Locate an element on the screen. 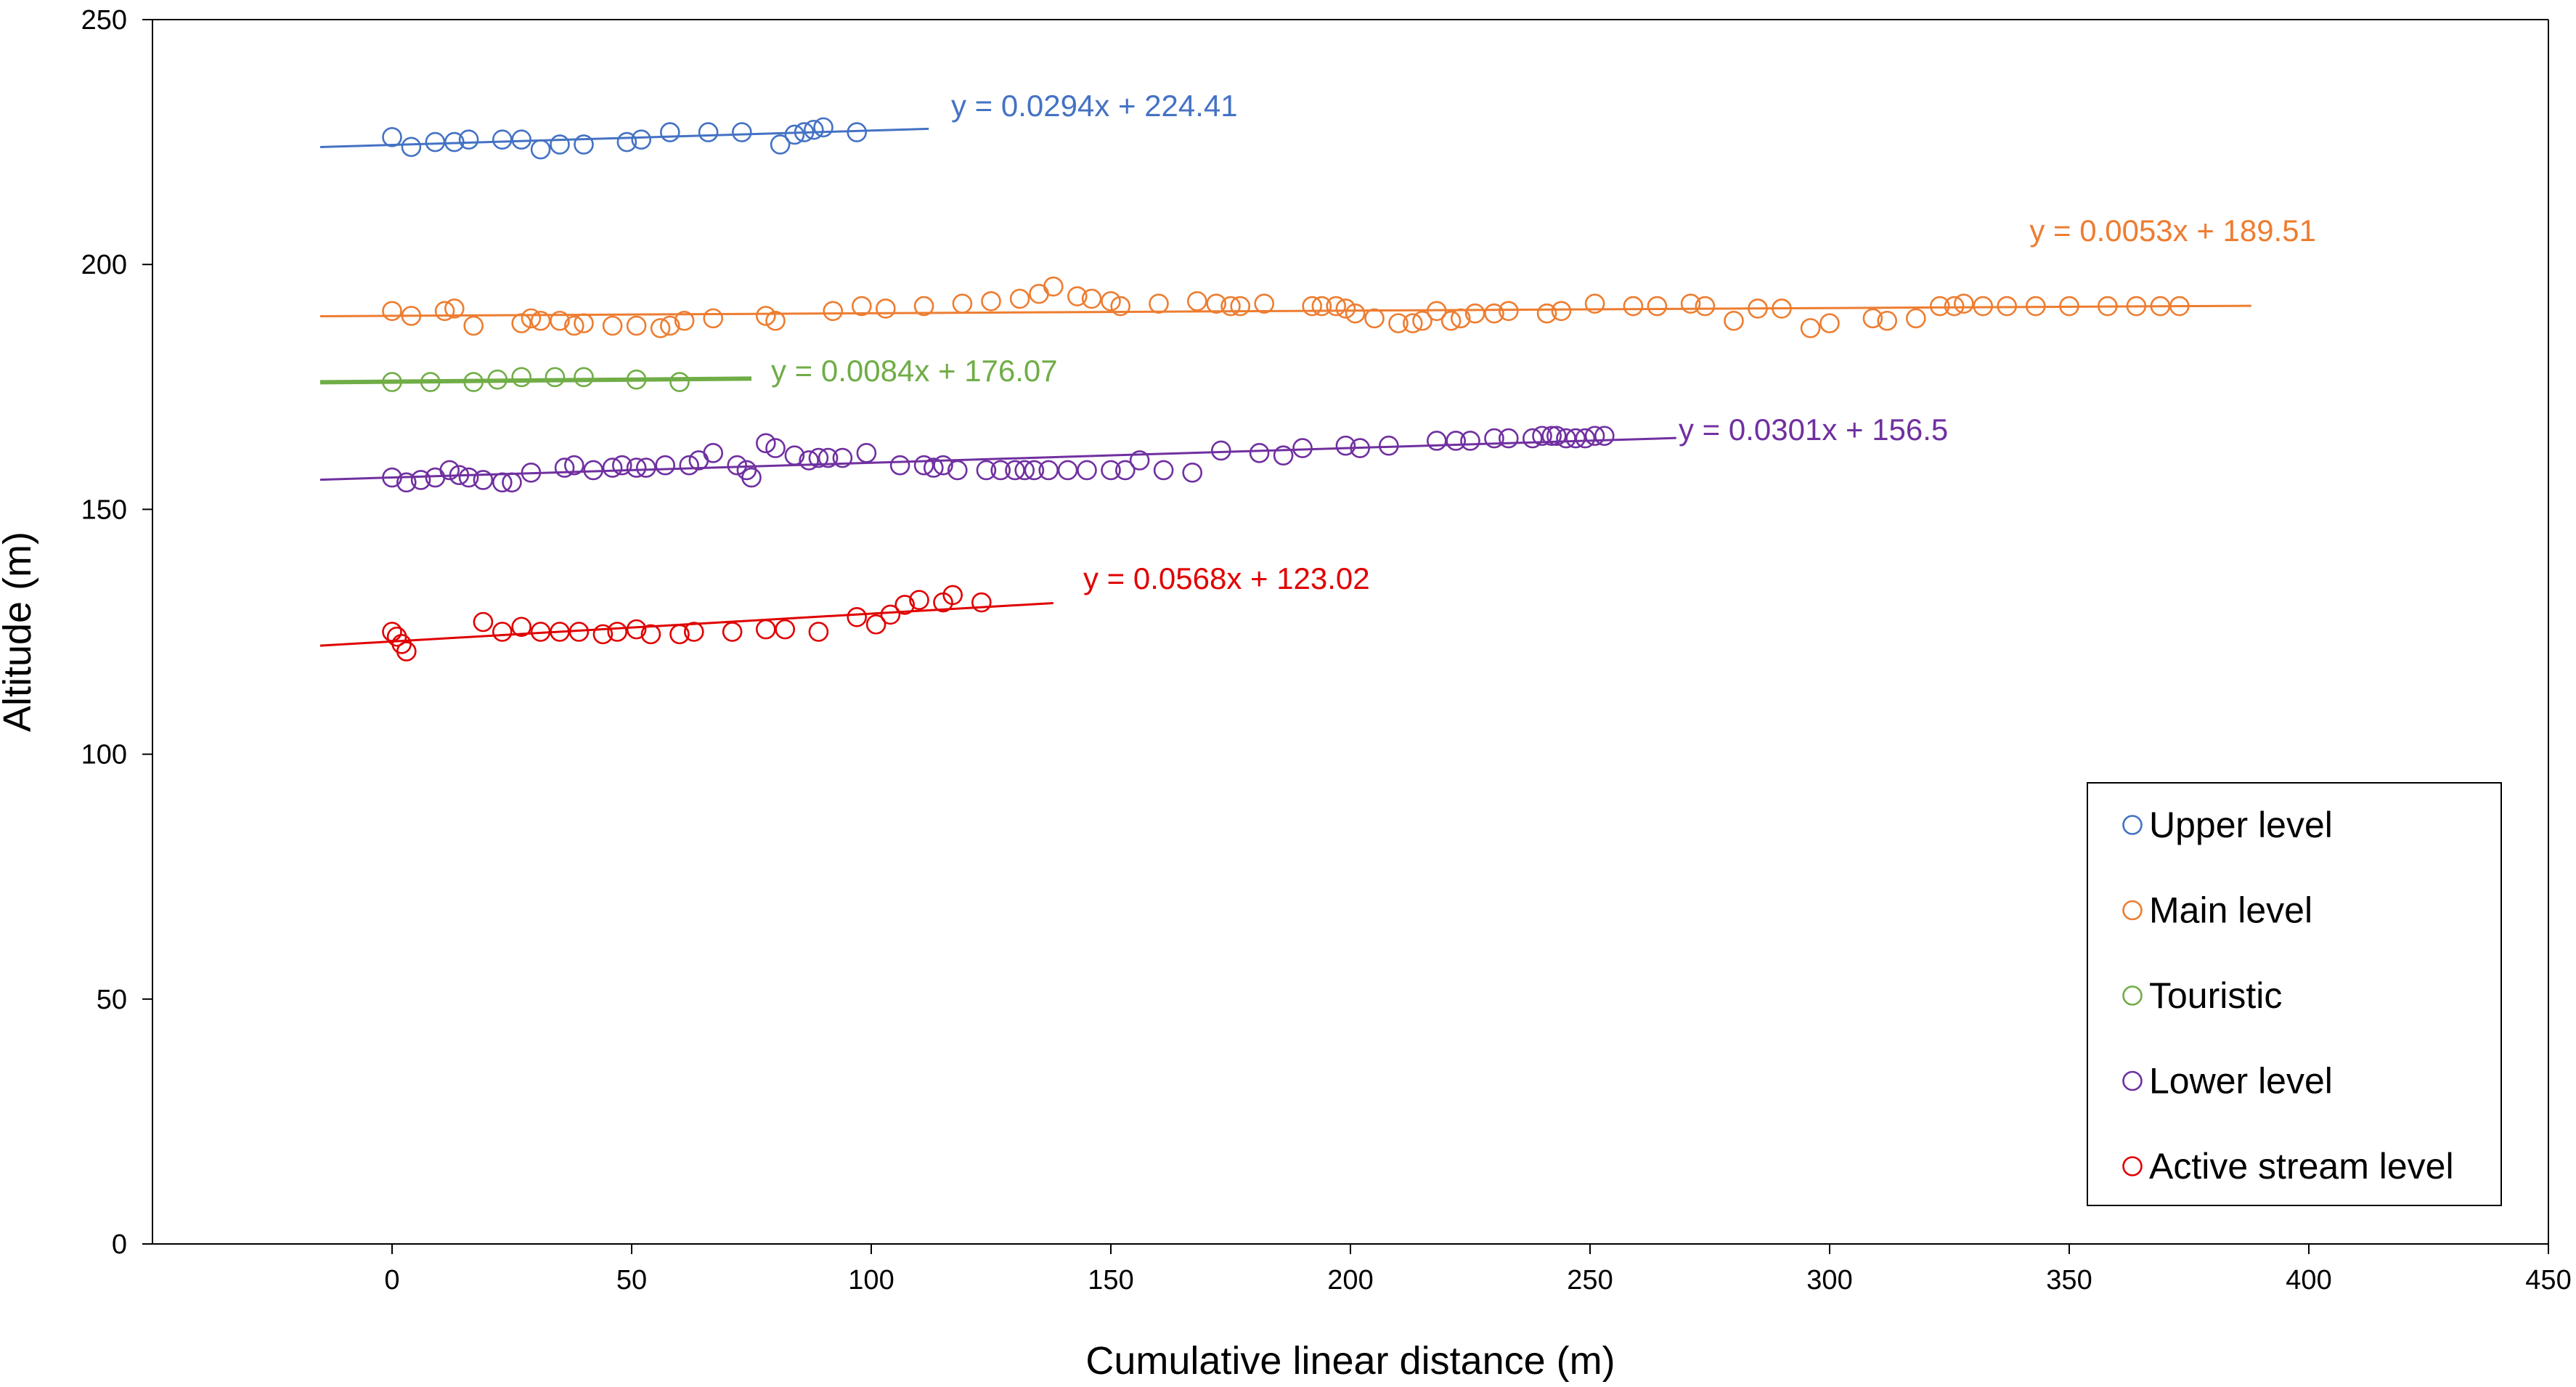 The image size is (2576, 1387). x-tick-label: 250 is located at coordinates (1590, 1280).